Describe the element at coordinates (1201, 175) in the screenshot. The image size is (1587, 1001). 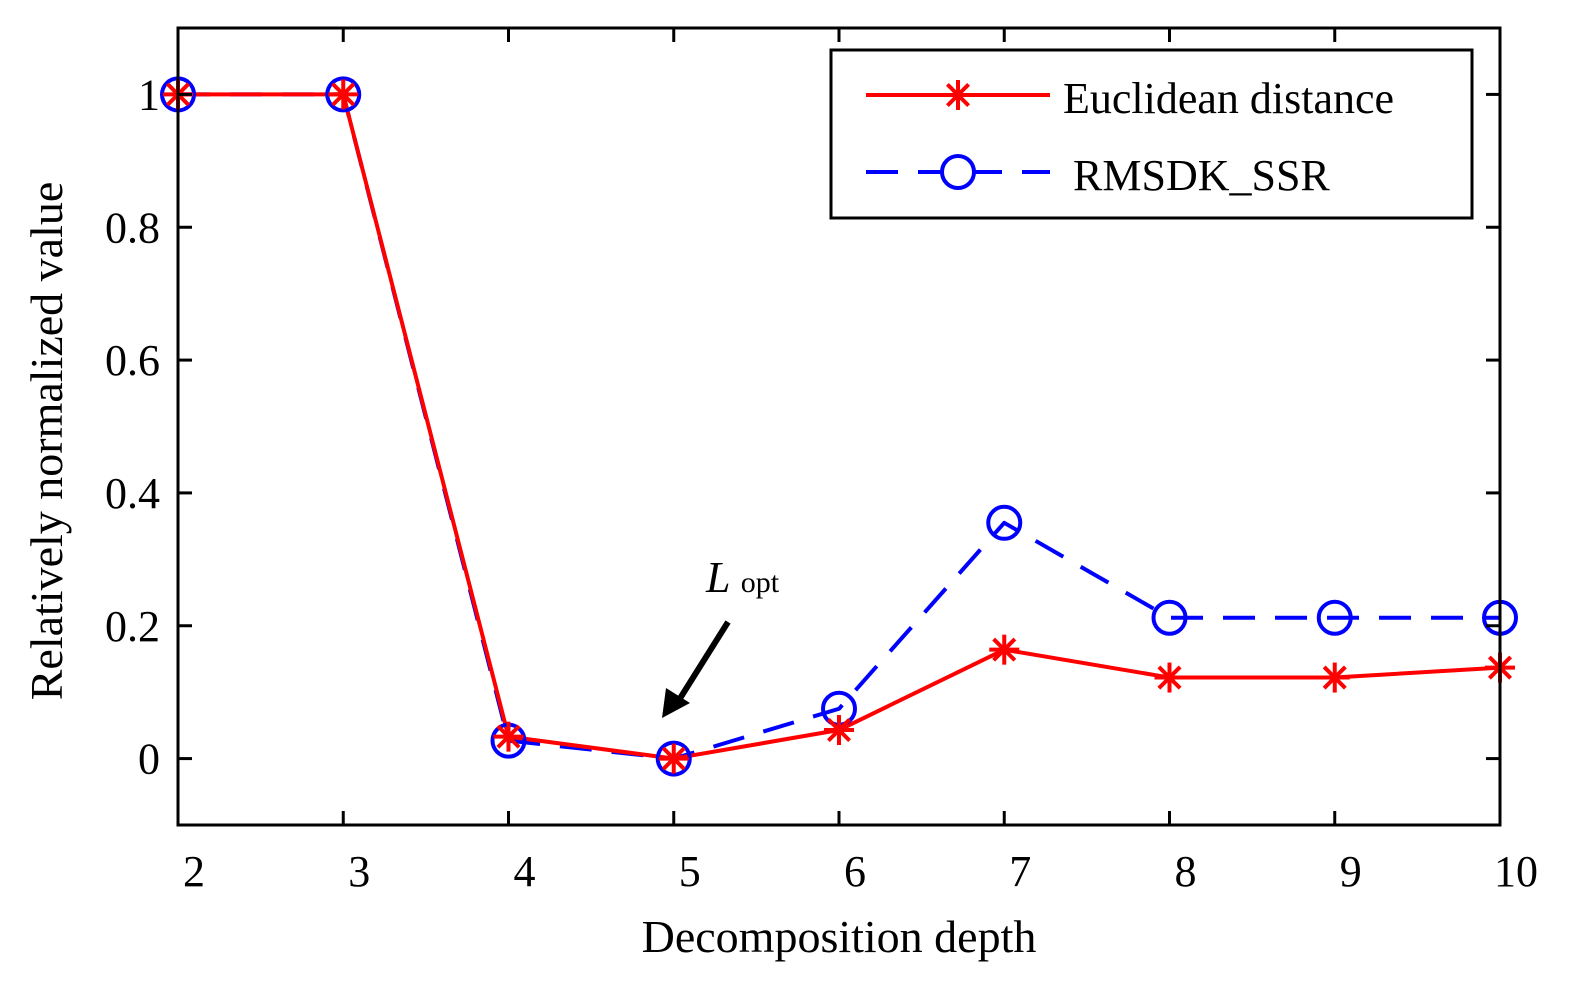
I see `legend-label-rmsdk-ssr: RMSDK_SSR` at that location.